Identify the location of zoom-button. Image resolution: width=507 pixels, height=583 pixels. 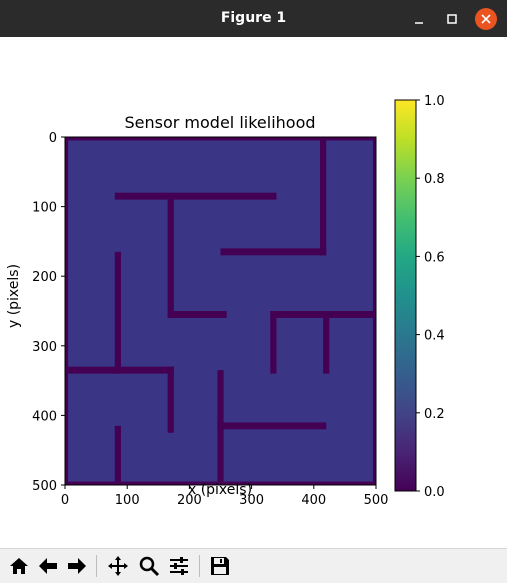
(149, 566).